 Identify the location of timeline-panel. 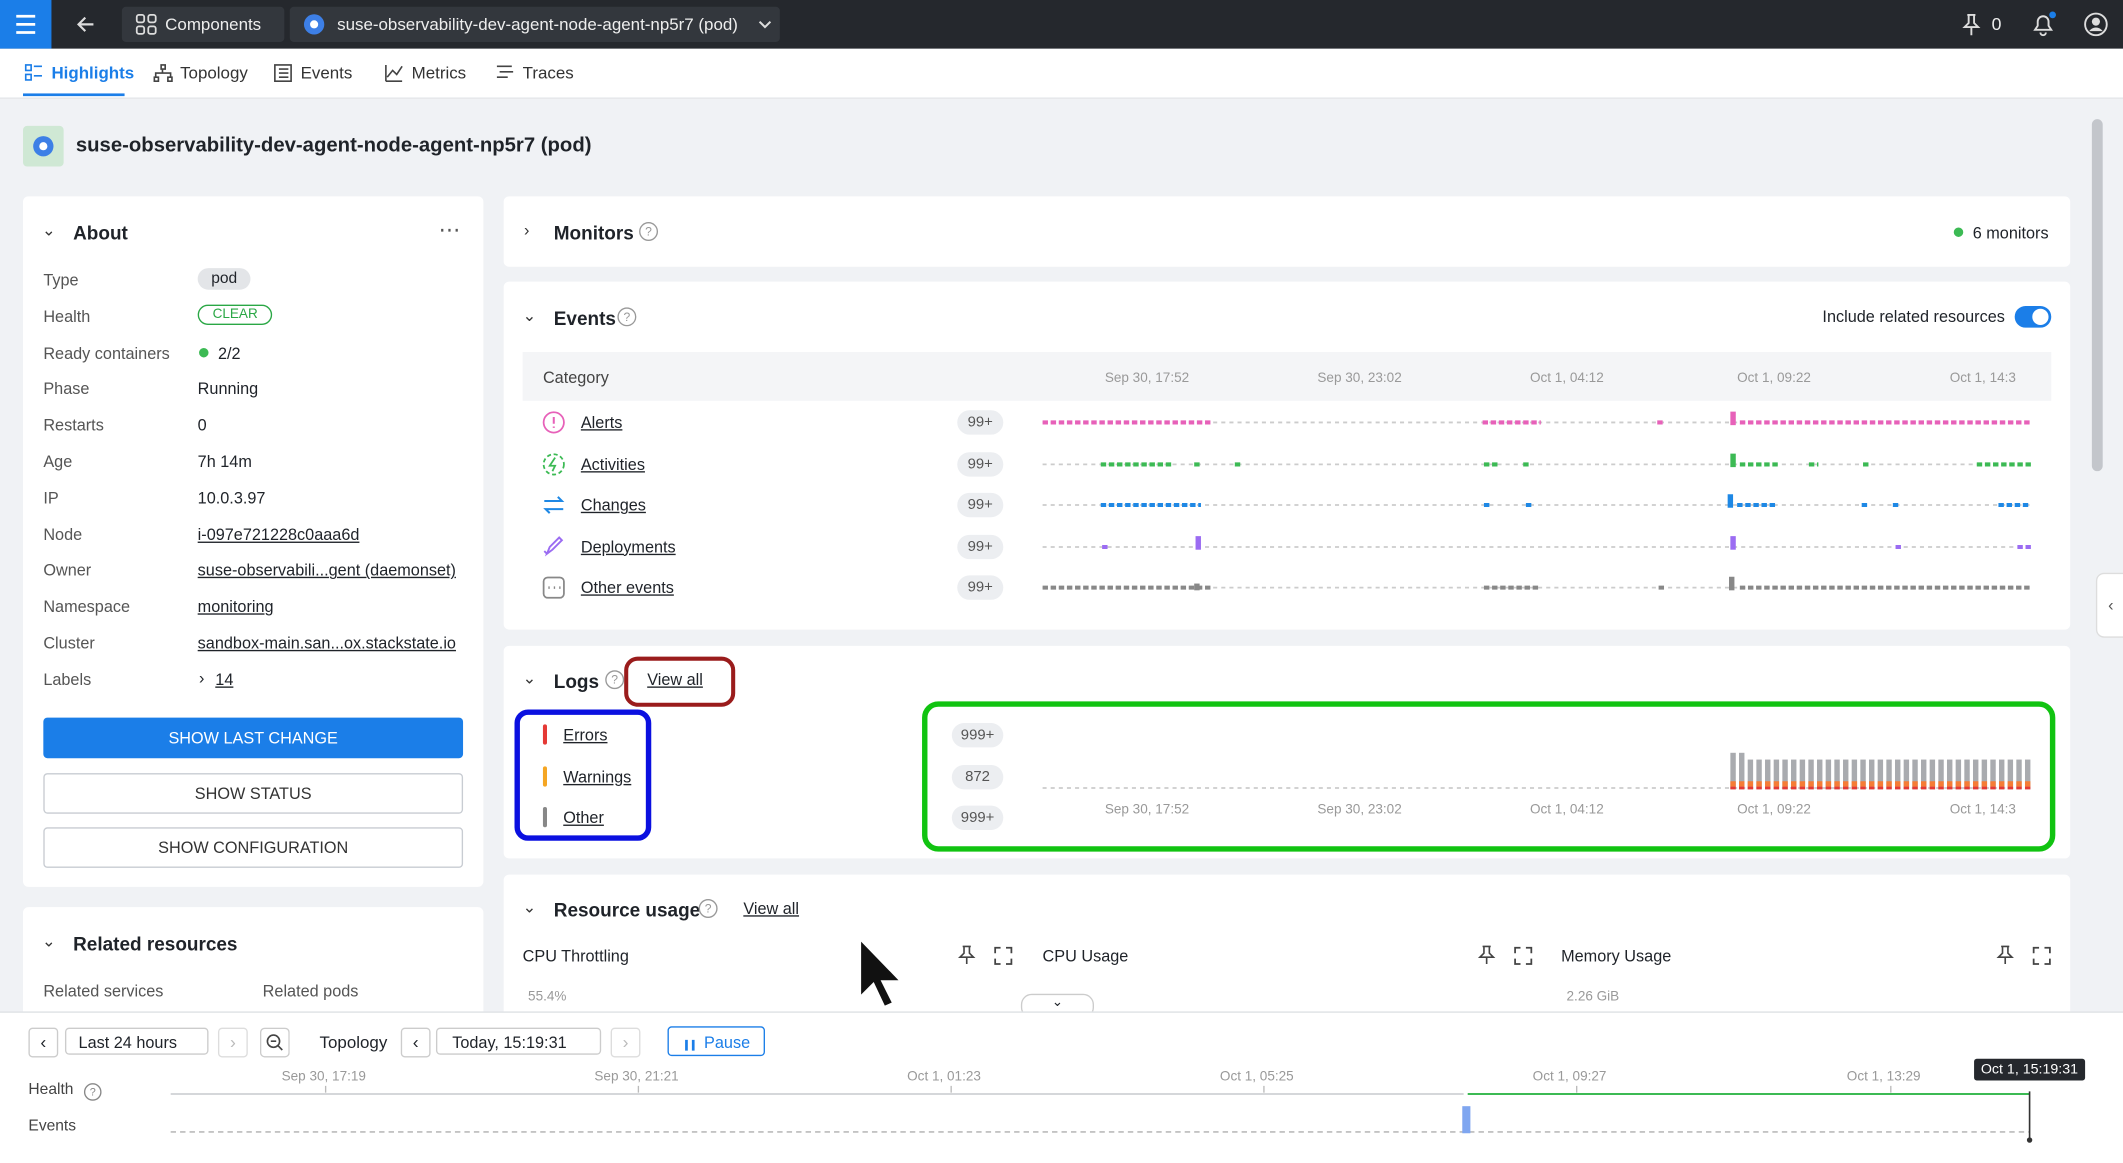
(1061, 1087).